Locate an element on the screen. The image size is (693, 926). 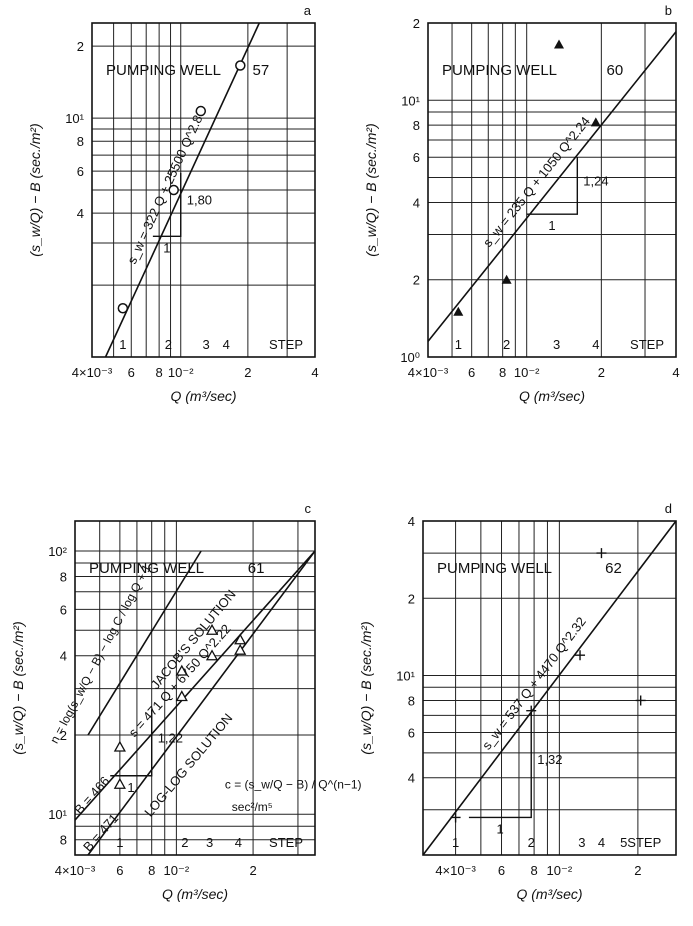
panel-letter: c is located at coordinates (308, 508).